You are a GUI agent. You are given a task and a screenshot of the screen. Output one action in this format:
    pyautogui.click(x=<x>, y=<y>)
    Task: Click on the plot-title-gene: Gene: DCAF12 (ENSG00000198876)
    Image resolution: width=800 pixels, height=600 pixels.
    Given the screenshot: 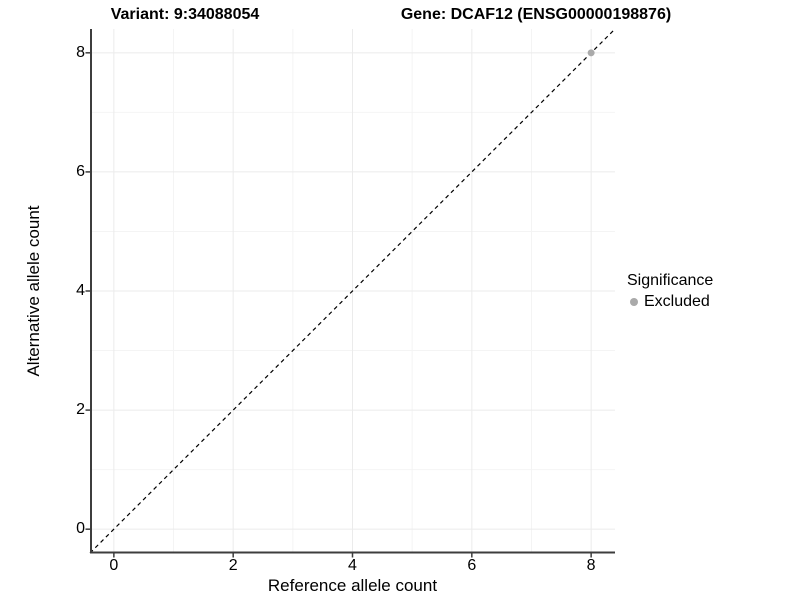 What is the action you would take?
    pyautogui.click(x=536, y=14)
    